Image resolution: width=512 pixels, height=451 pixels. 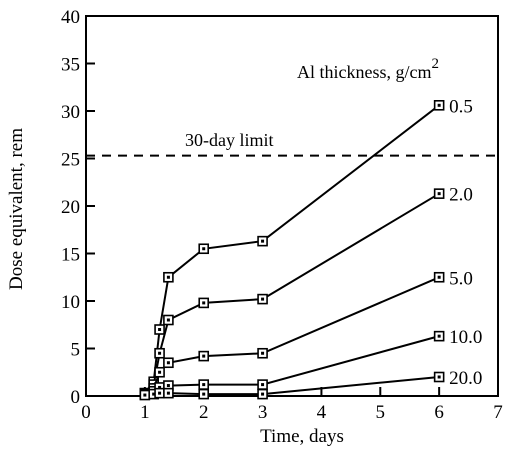 What do you see at coordinates (381, 412) in the screenshot?
I see `x-tick-label: 5` at bounding box center [381, 412].